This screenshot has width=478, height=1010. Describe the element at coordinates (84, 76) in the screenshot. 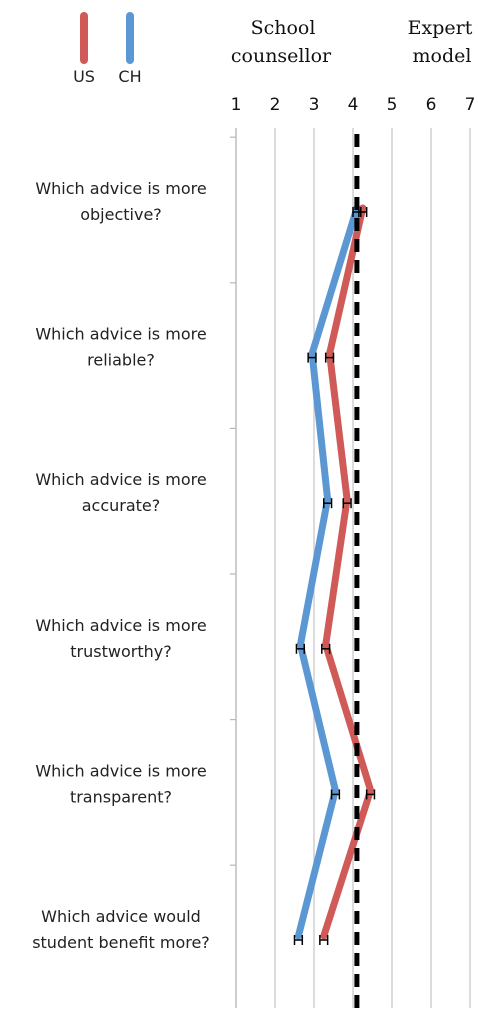

I see `legend-label-us: US` at that location.